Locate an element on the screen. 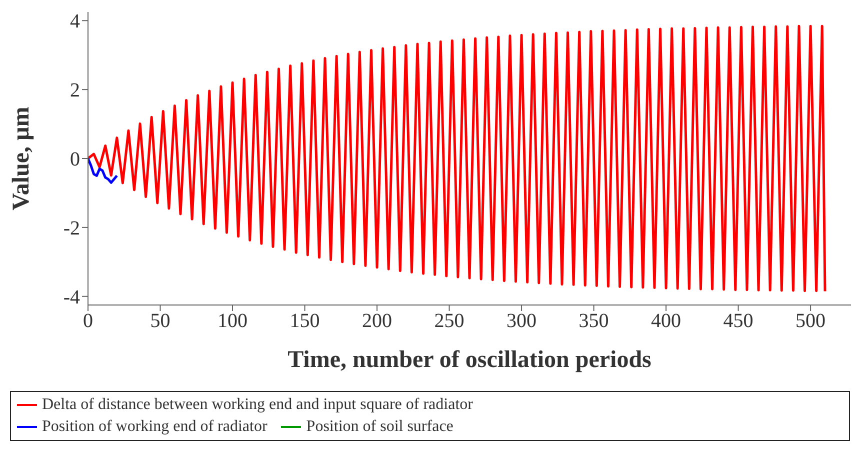 This screenshot has height=469, width=861. legend-label: Delta of distance between working end and input square of radiator is located at coordinates (257, 405).